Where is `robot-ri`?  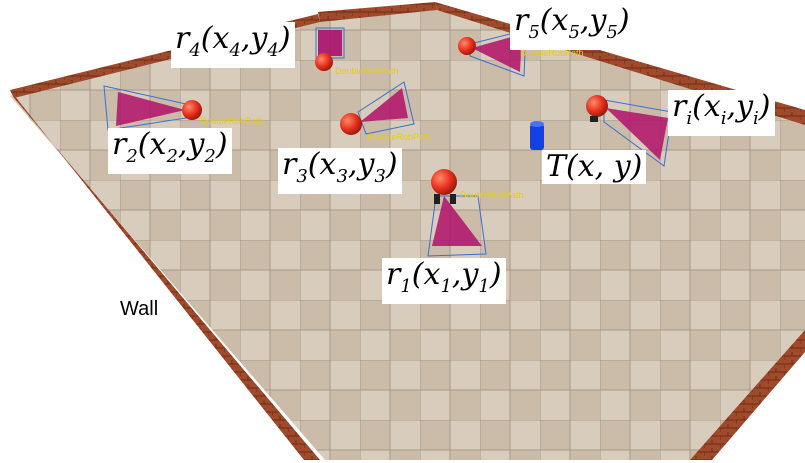
robot-ri is located at coordinates (629, 131).